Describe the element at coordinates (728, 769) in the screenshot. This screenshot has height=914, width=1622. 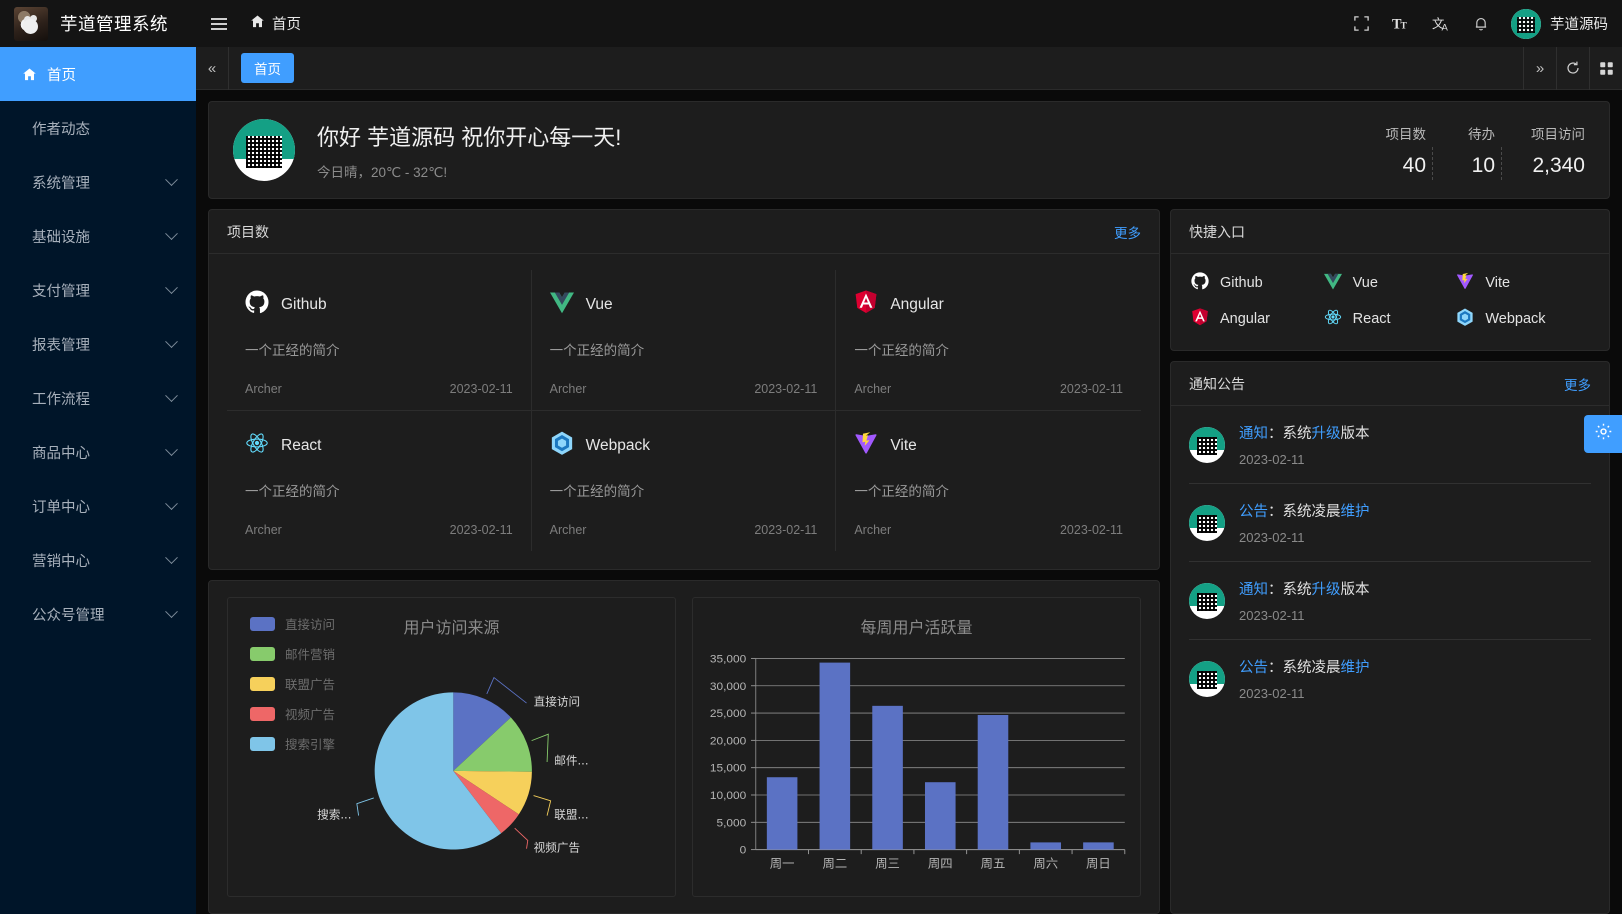
I see `y-axis-tick-label: 15,000` at that location.